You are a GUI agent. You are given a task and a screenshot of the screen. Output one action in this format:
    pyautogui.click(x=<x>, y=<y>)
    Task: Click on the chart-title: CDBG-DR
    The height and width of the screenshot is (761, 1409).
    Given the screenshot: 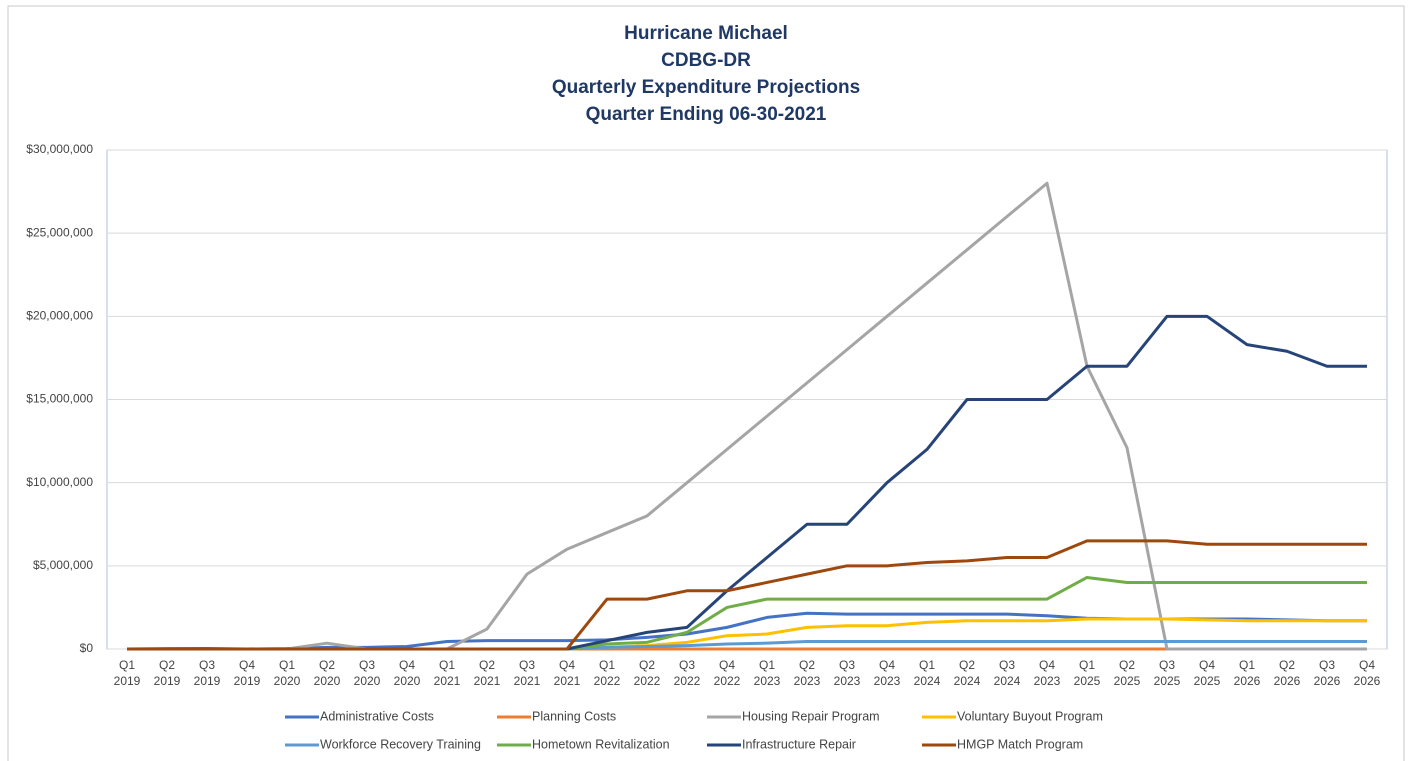 What is the action you would take?
    pyautogui.click(x=706, y=60)
    